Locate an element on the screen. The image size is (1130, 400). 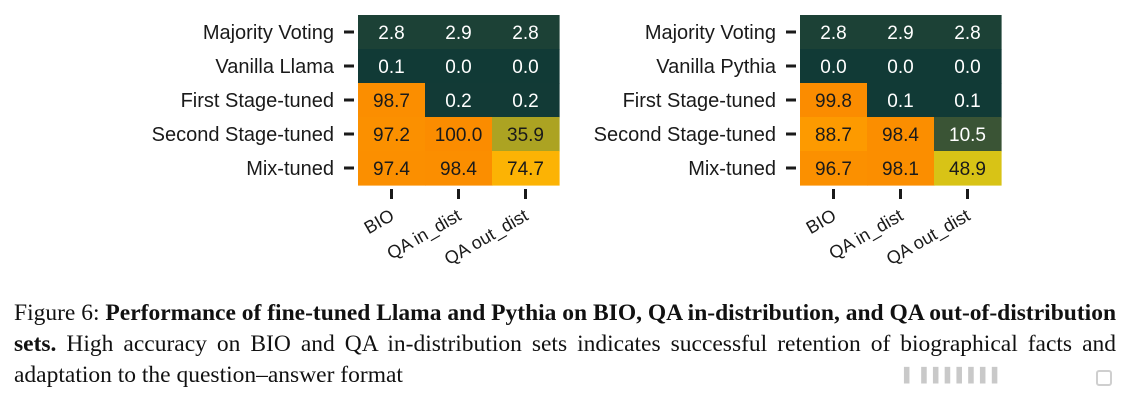
cell-value: 10.5 is located at coordinates (967, 135).